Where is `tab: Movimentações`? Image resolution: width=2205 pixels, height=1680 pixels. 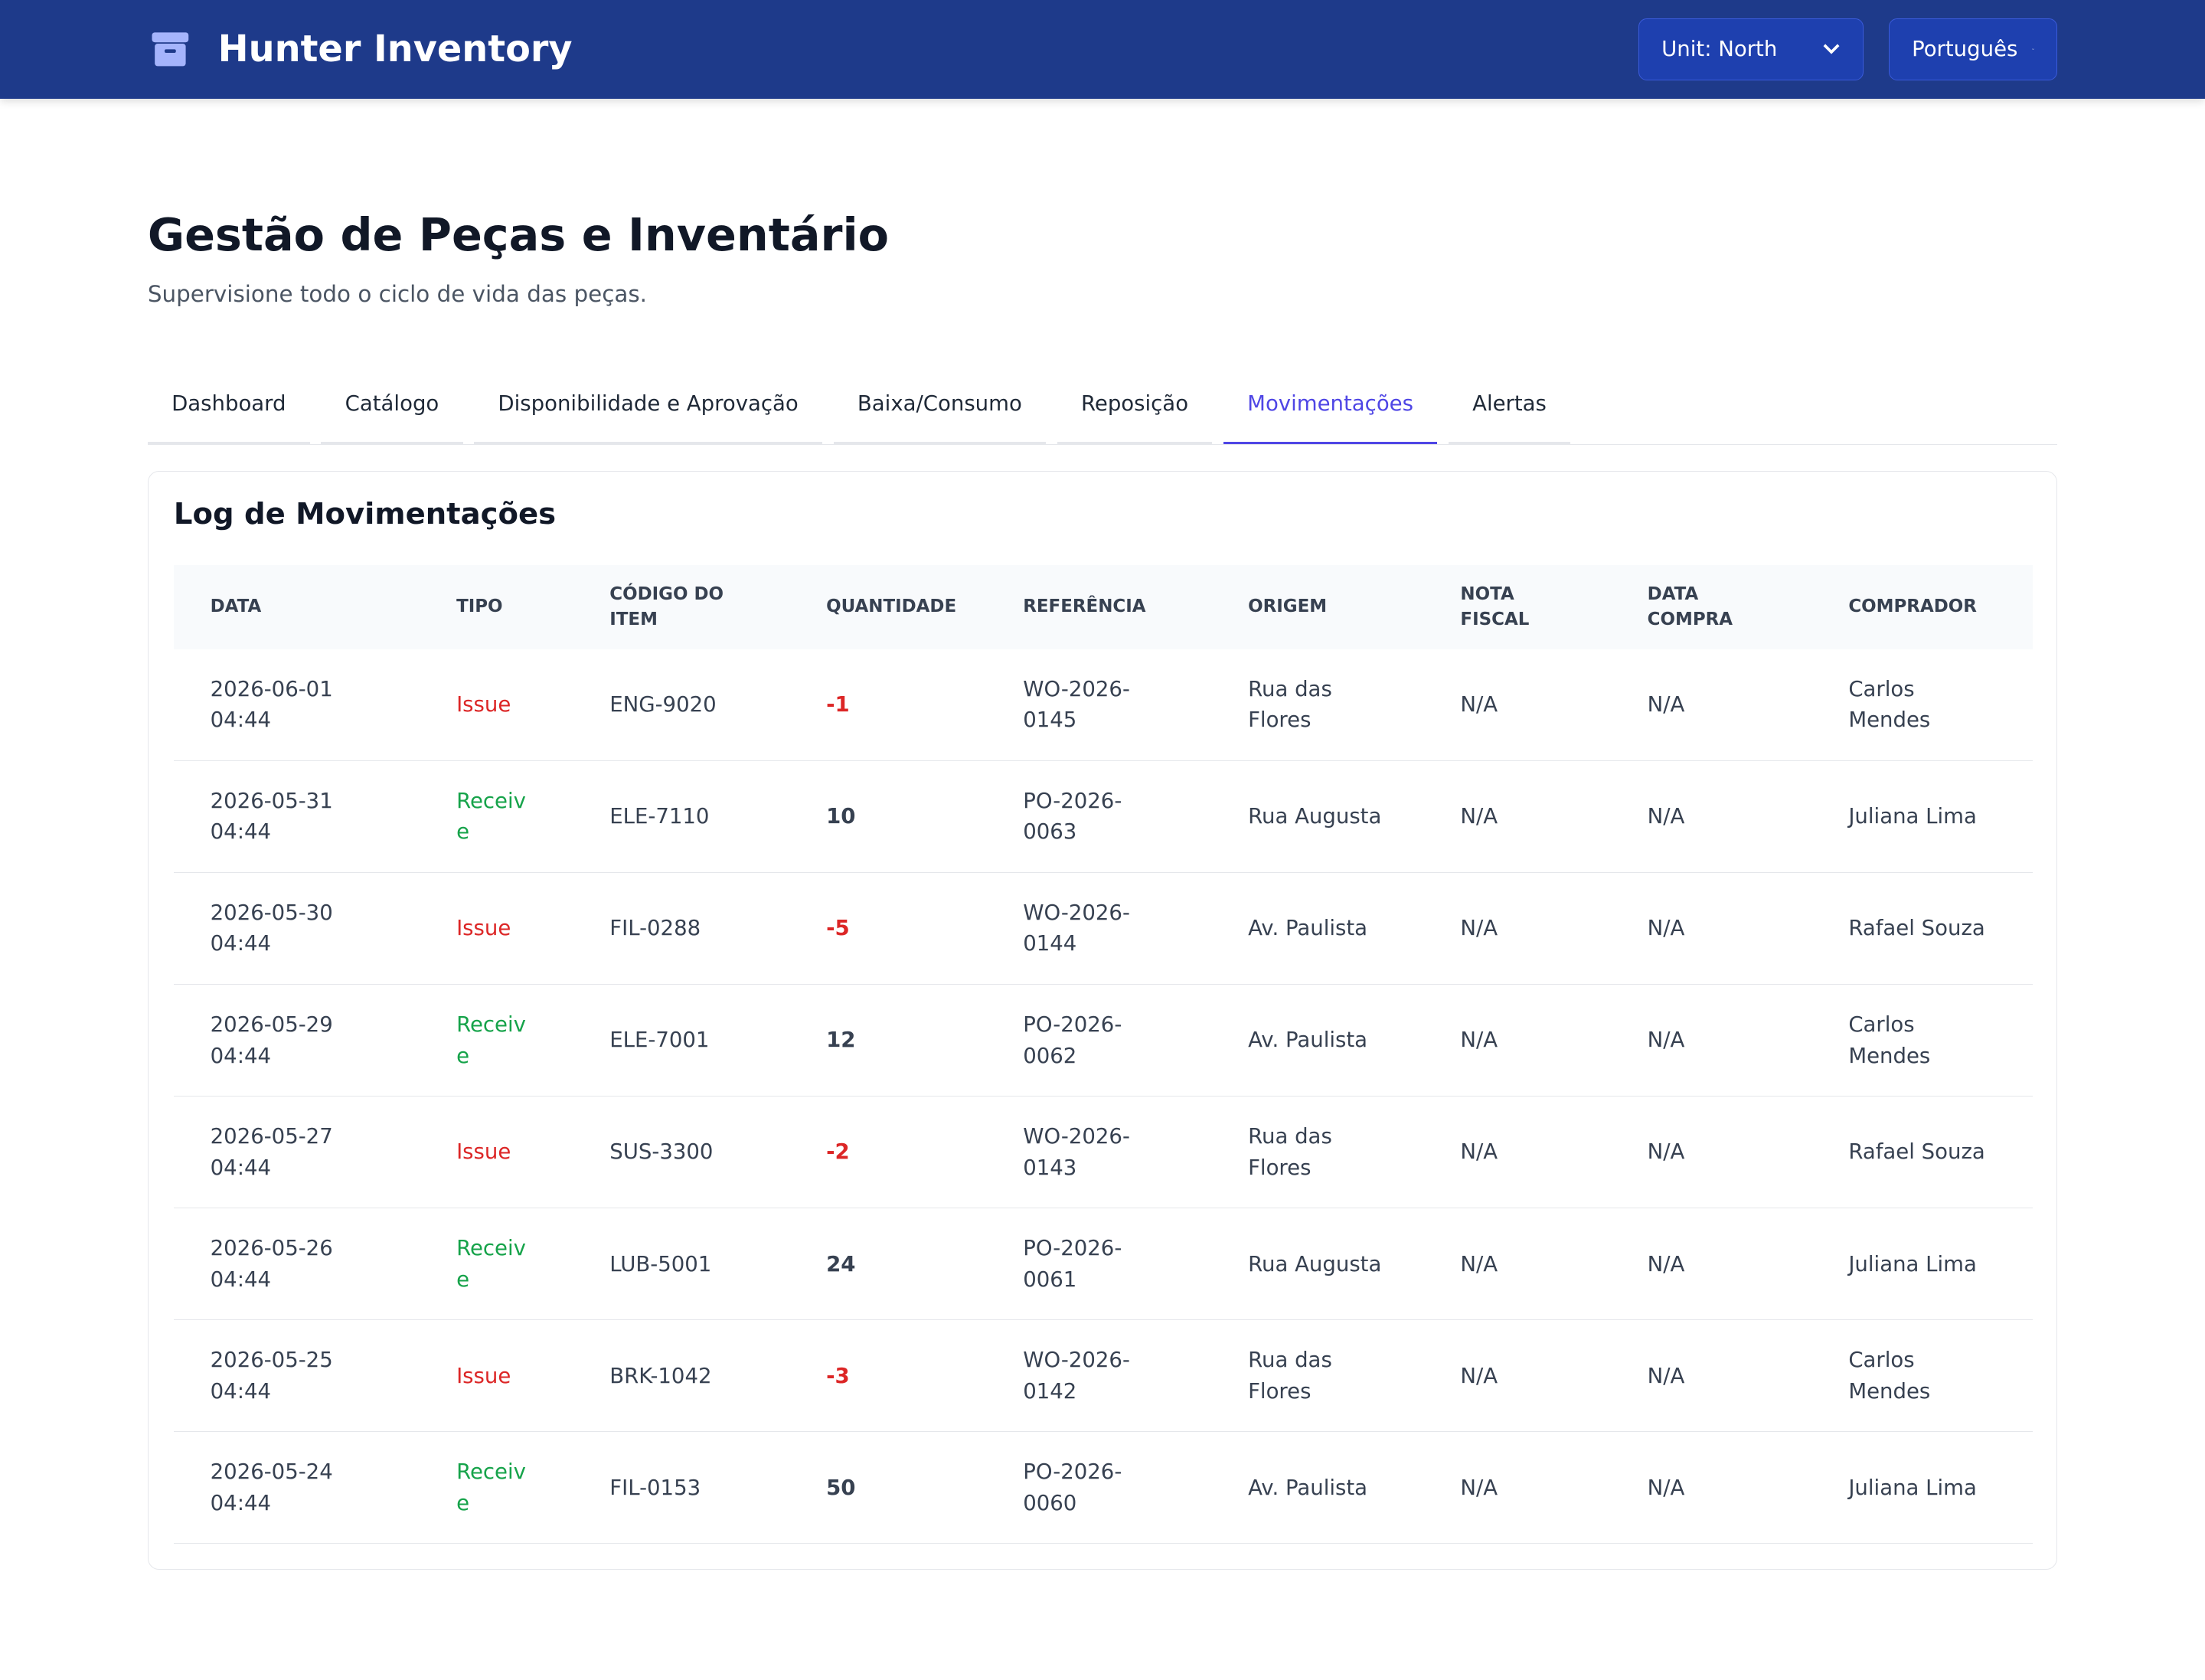
tab: Movimentações is located at coordinates (1330, 409).